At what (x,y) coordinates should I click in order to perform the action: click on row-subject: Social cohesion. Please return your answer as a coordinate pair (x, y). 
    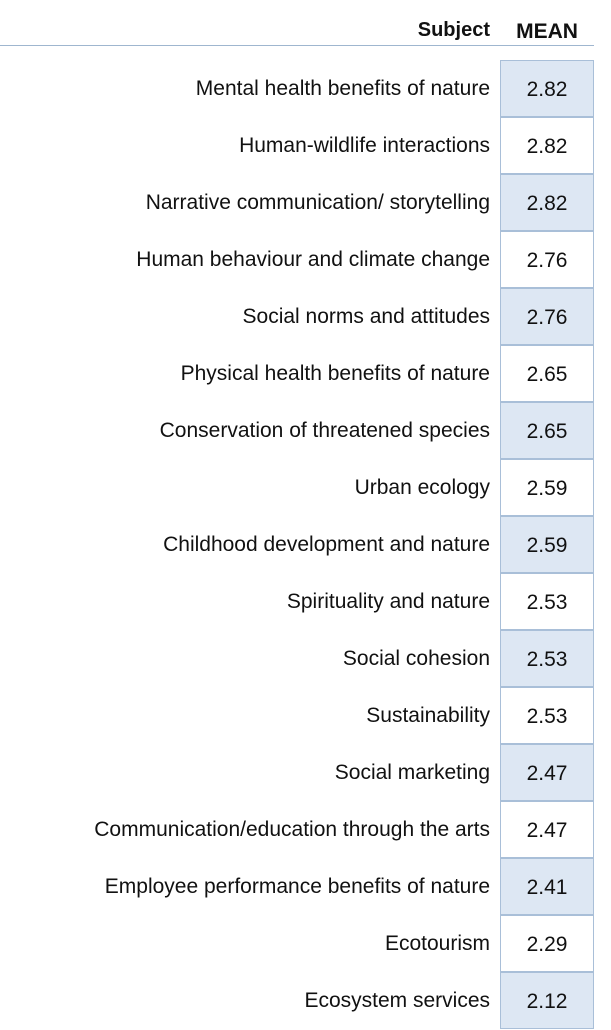
    Looking at the image, I should click on (416, 658).